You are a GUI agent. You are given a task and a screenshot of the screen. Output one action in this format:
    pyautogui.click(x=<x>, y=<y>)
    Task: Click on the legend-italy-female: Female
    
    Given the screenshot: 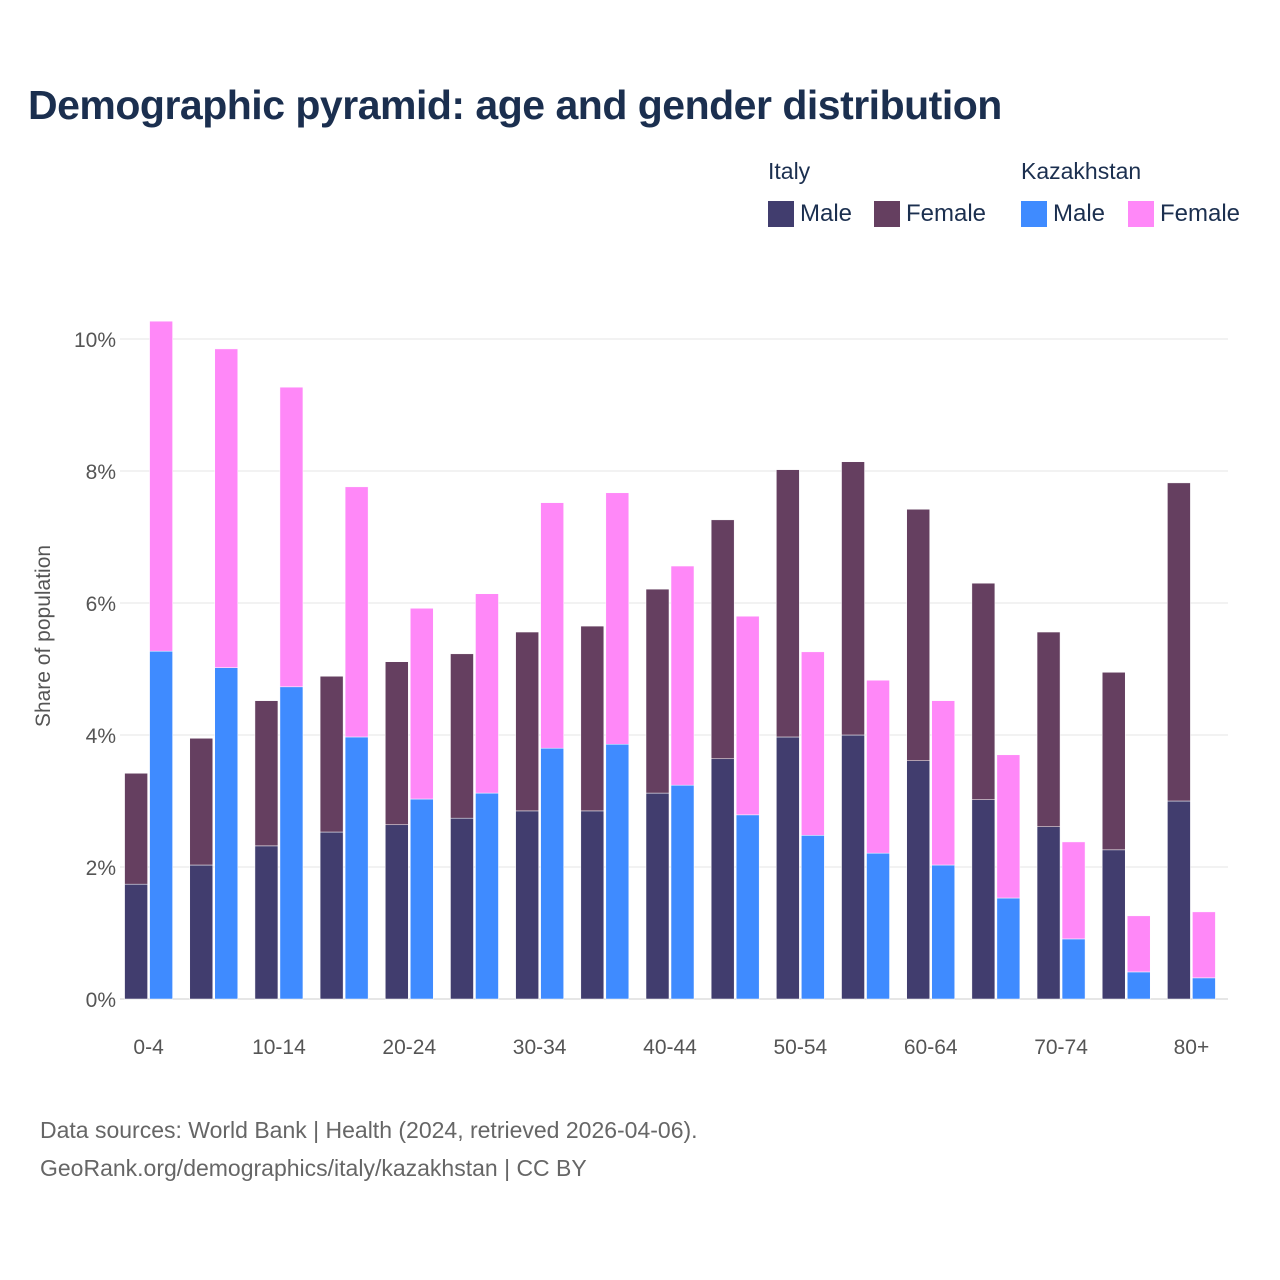 What is the action you would take?
    pyautogui.click(x=930, y=214)
    